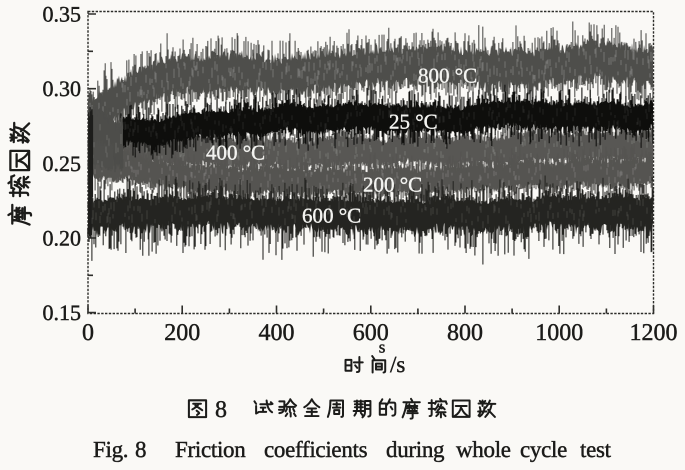  What do you see at coordinates (559, 333) in the screenshot?
I see `svg-text: 1000` at bounding box center [559, 333].